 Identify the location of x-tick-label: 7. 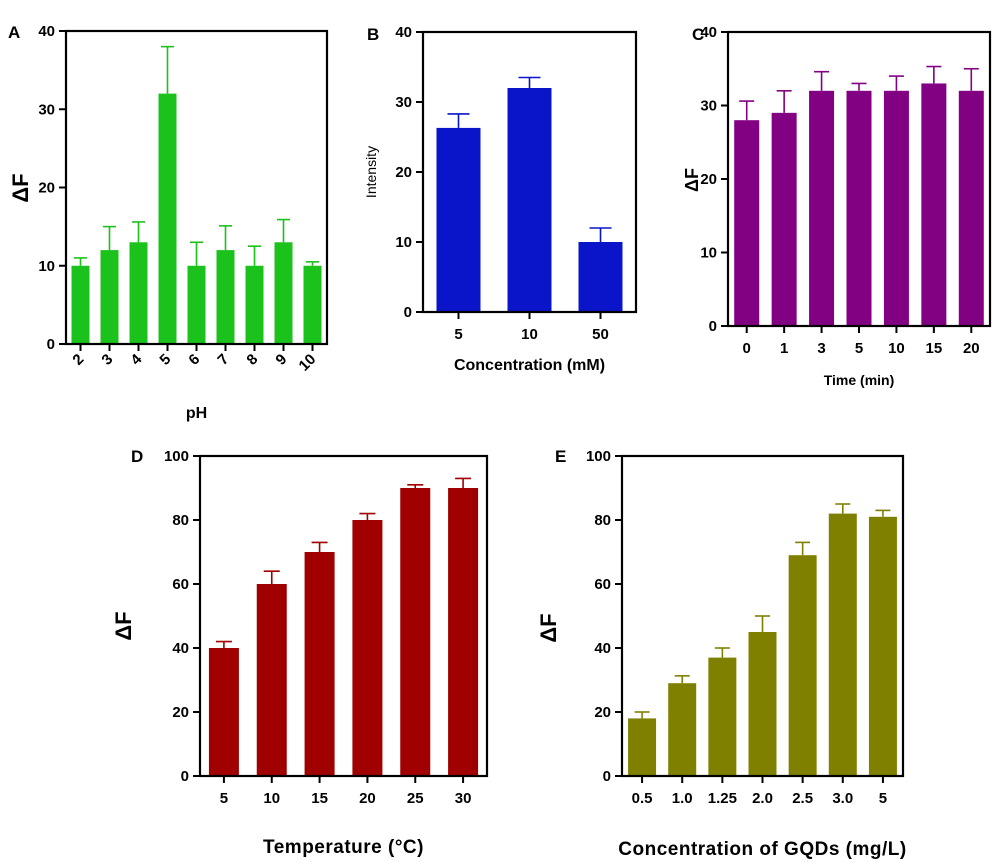
(223, 360).